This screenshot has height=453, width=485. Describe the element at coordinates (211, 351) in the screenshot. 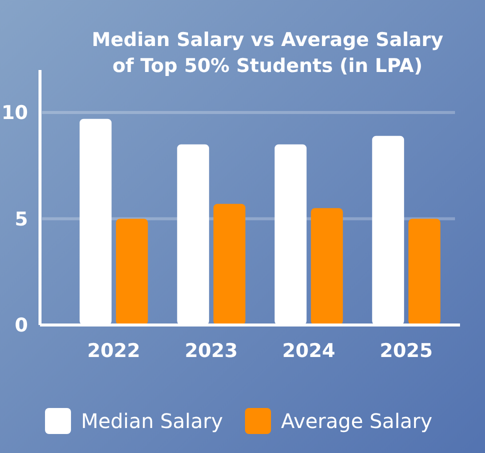

I see `x-tick-label: 2023` at that location.